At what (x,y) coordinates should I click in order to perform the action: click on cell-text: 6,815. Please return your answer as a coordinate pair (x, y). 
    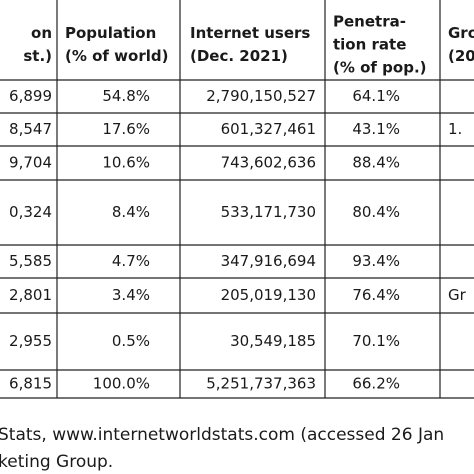
    Looking at the image, I should click on (30, 384).